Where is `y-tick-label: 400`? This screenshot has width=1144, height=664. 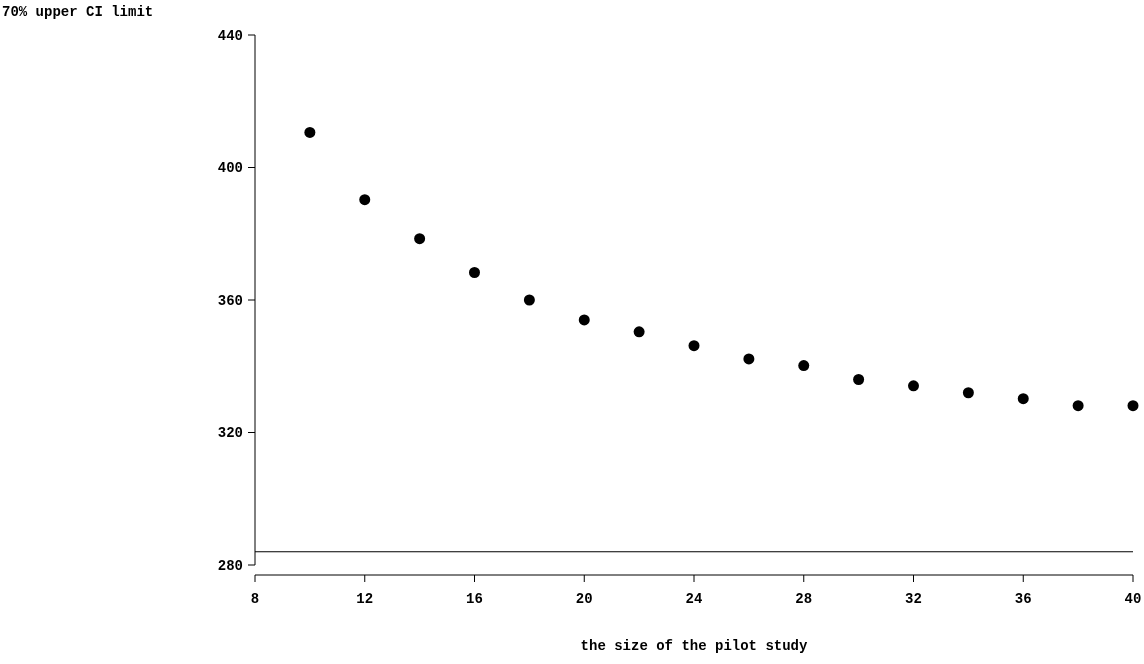
y-tick-label: 400 is located at coordinates (230, 168).